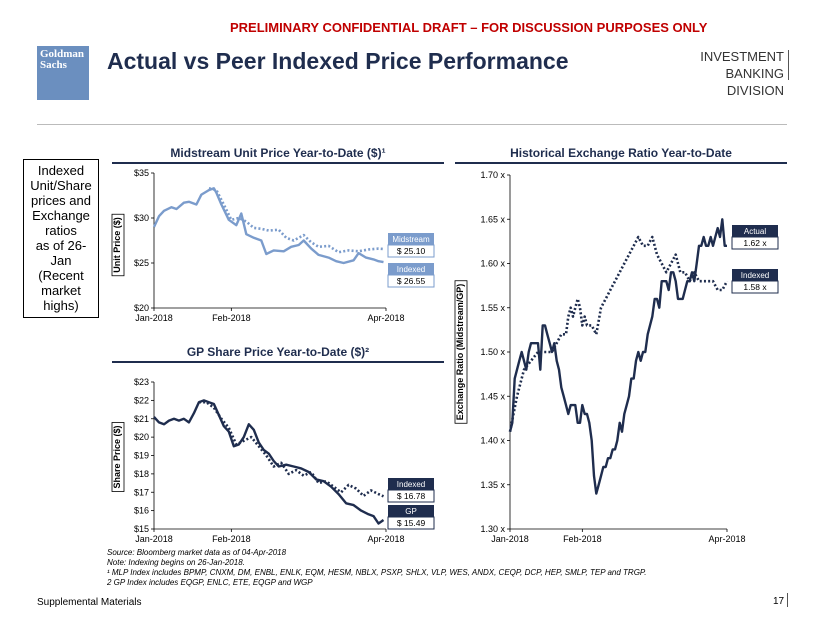 This screenshot has width=822, height=635. Describe the element at coordinates (141, 218) in the screenshot. I see `y-tick-label: $30` at that location.